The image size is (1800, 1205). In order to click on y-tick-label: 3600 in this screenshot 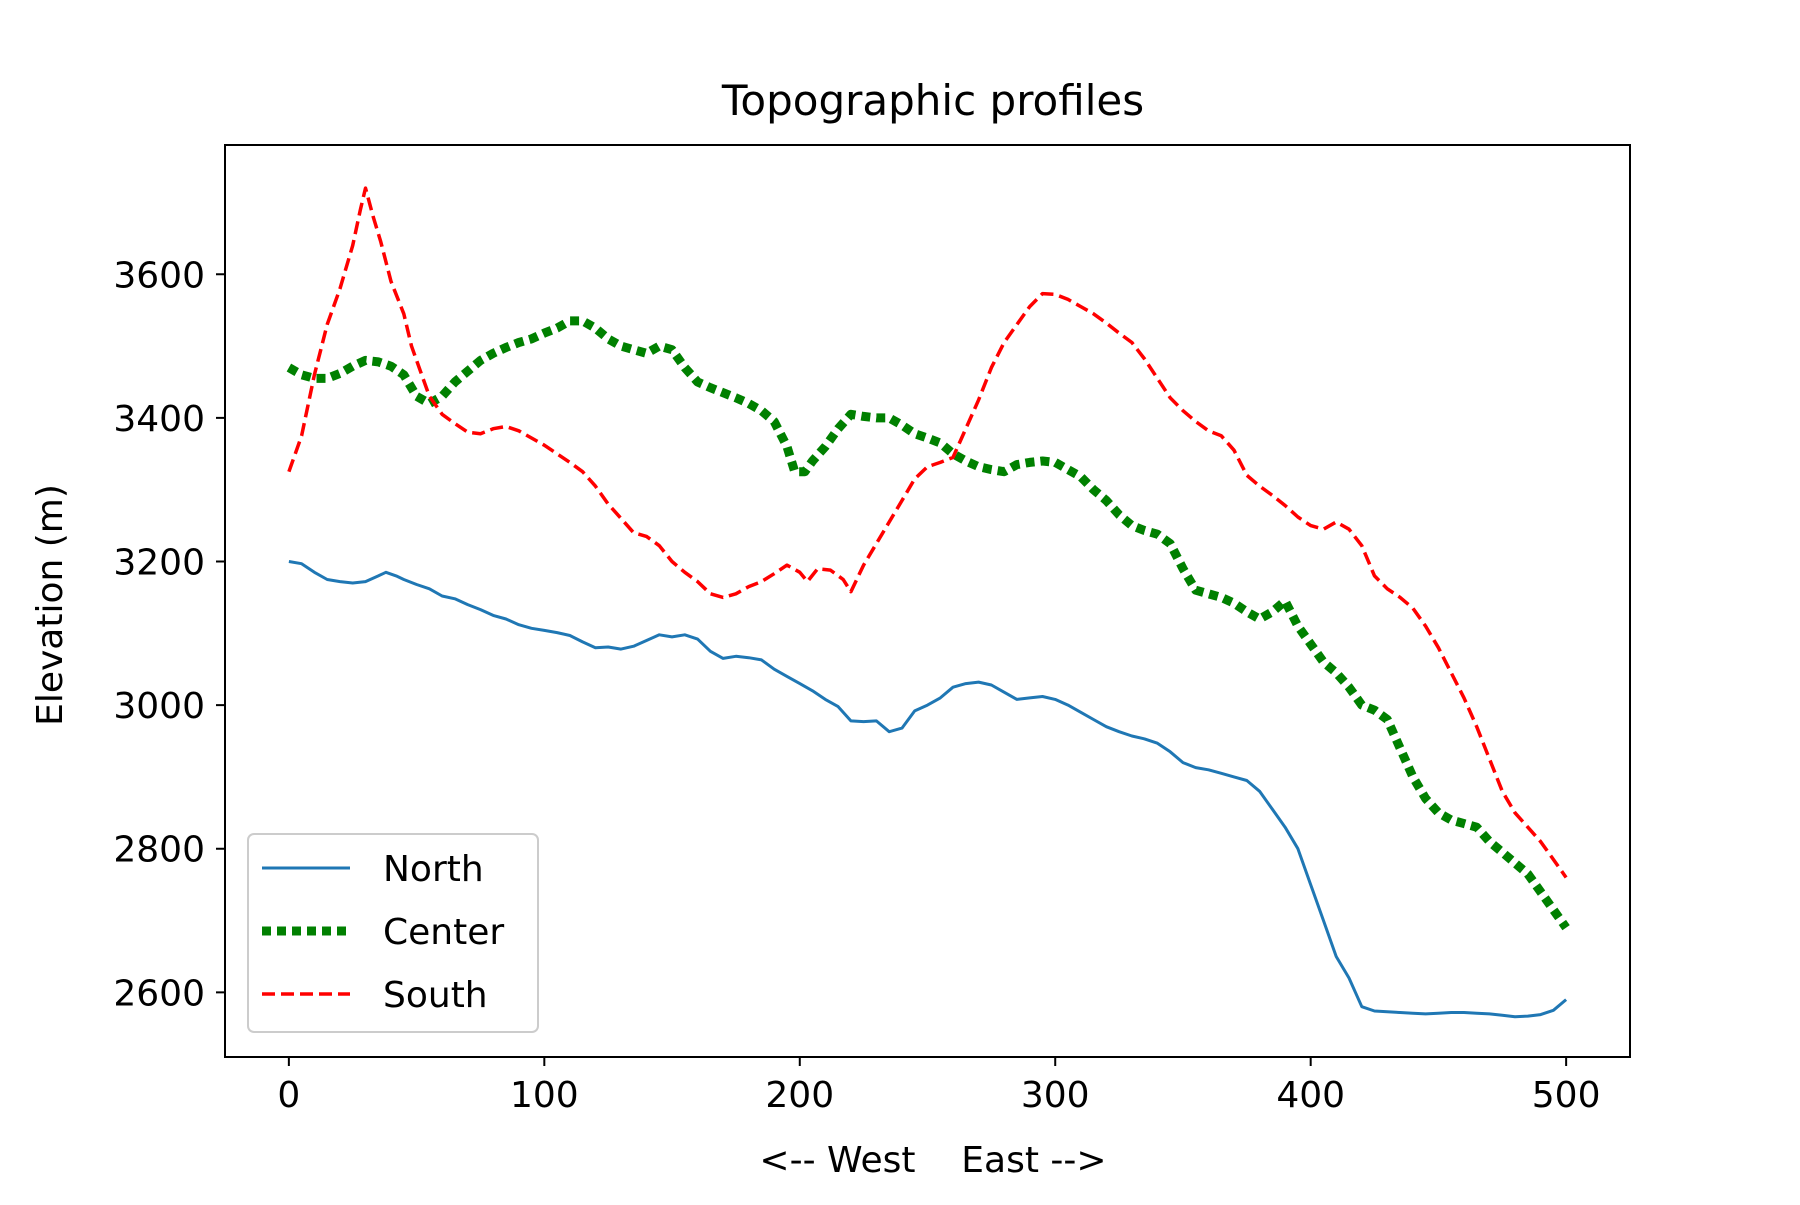, I will do `click(159, 275)`.